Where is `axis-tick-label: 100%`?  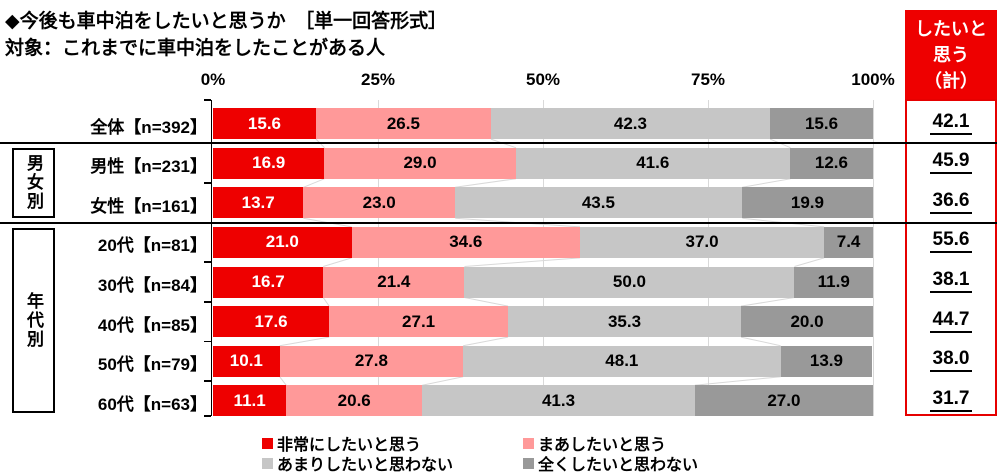
axis-tick-label: 100% is located at coordinates (873, 79).